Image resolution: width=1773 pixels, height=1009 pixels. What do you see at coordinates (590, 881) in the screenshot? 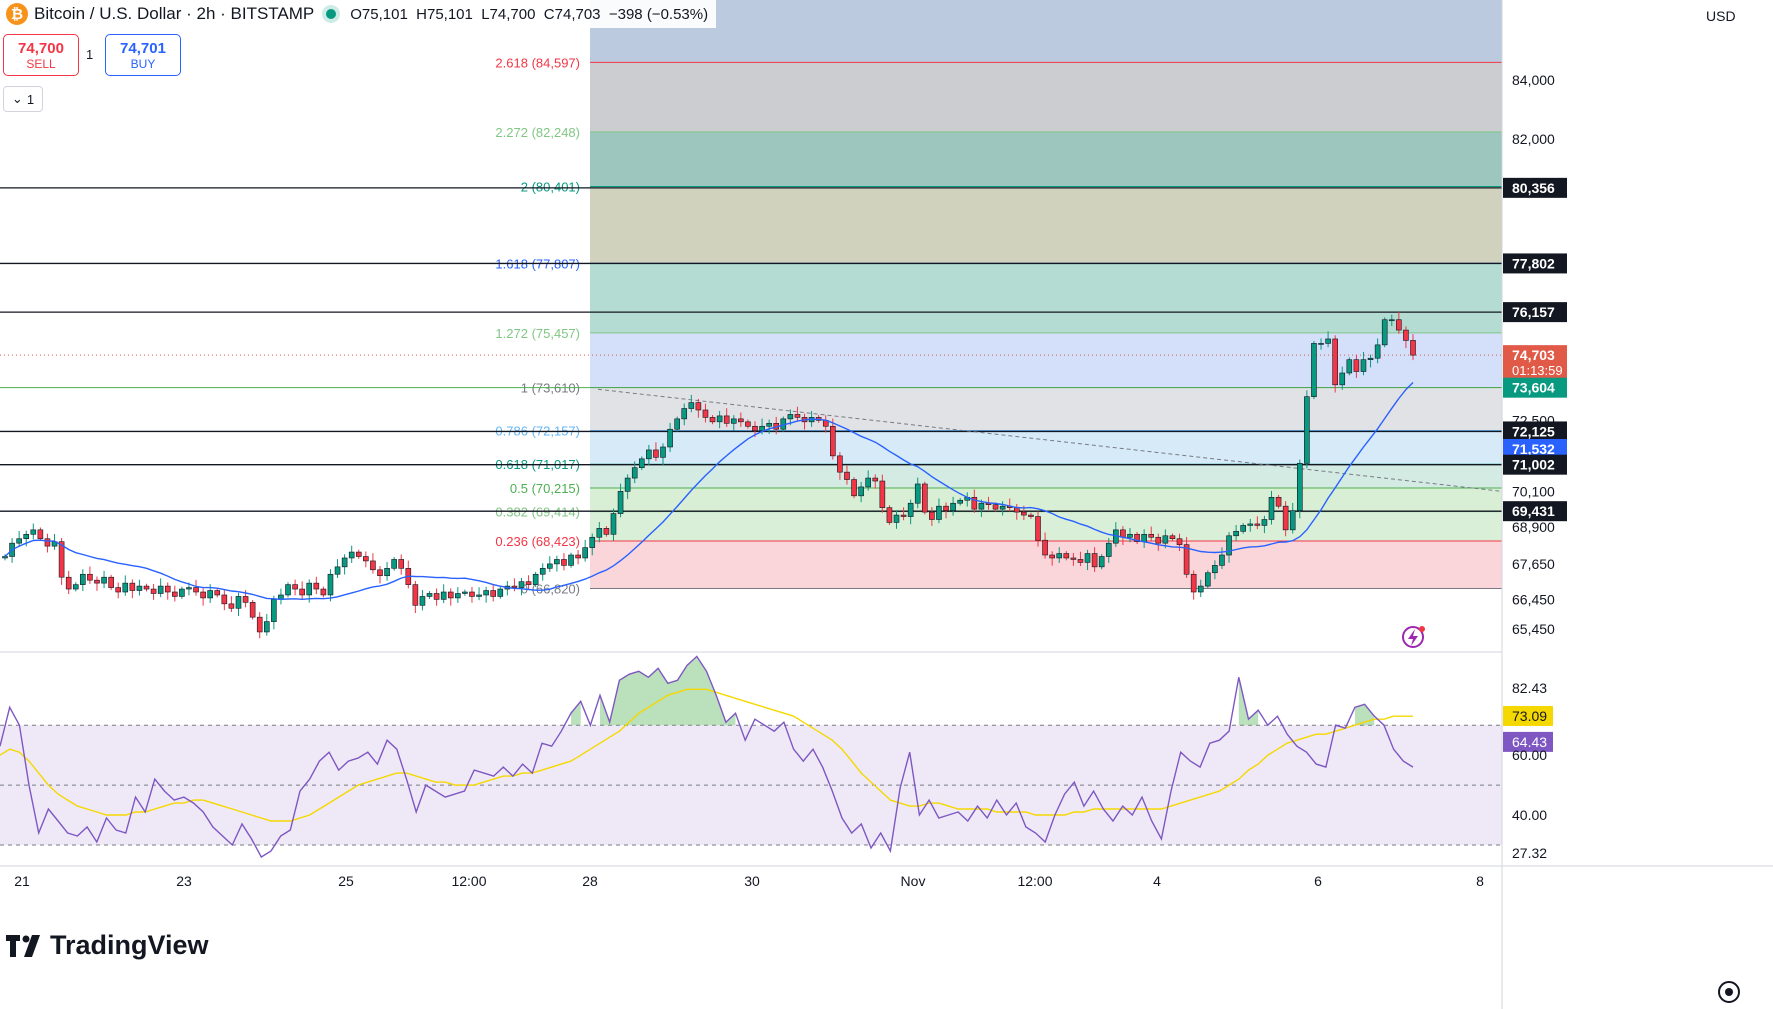
I see `time-tick-label: 28` at bounding box center [590, 881].